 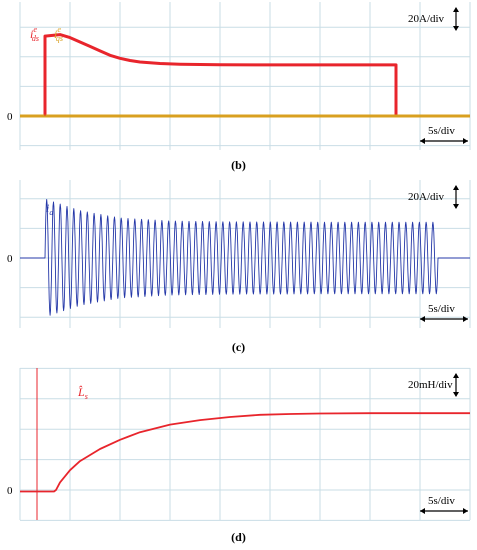 What do you see at coordinates (441, 309) in the screenshot?
I see `scale-h-label-c: 5s/div` at bounding box center [441, 309].